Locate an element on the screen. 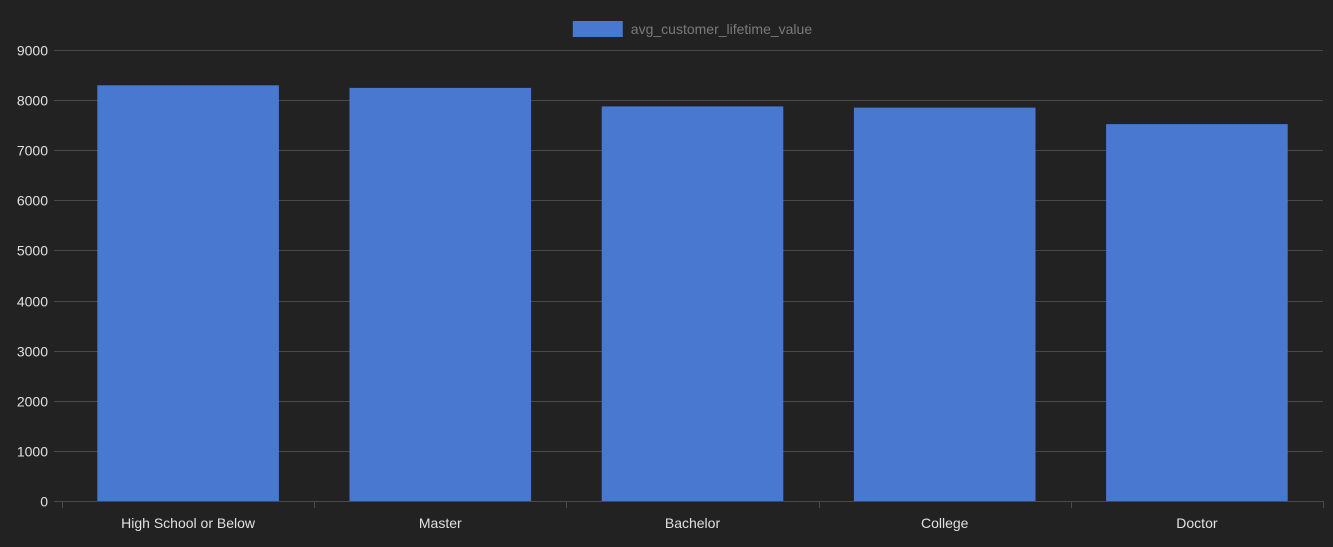 This screenshot has width=1333, height=547. y-tick-label: 0 is located at coordinates (44, 502).